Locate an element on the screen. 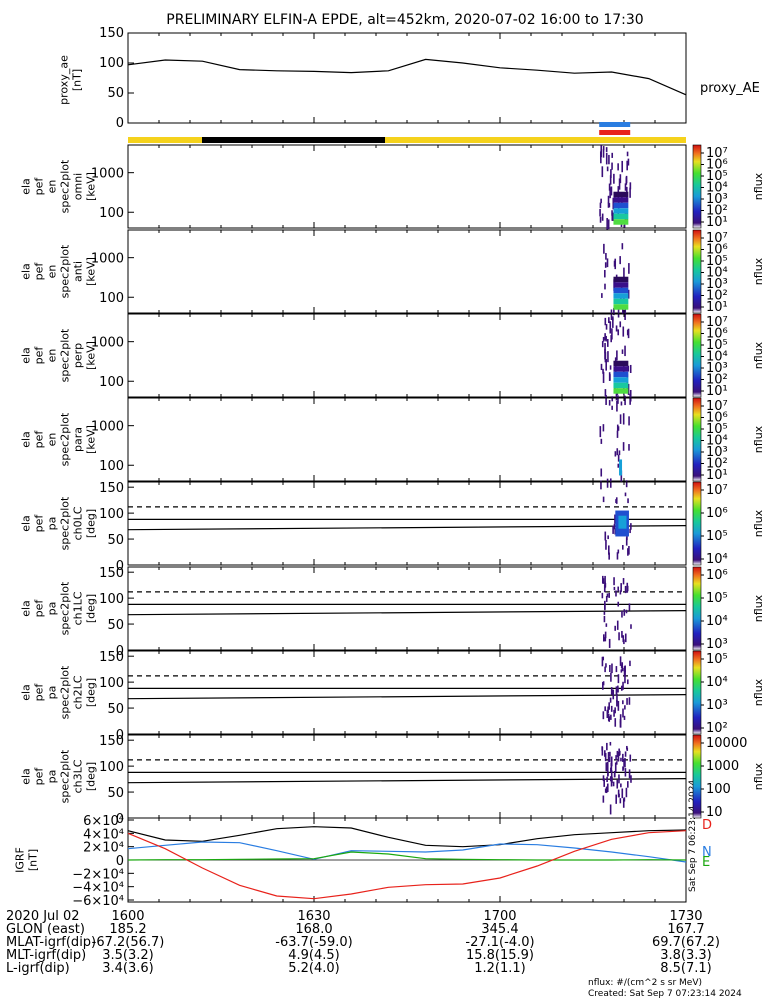  igrf-ytick-label: 6×10⁴ is located at coordinates (103, 821).